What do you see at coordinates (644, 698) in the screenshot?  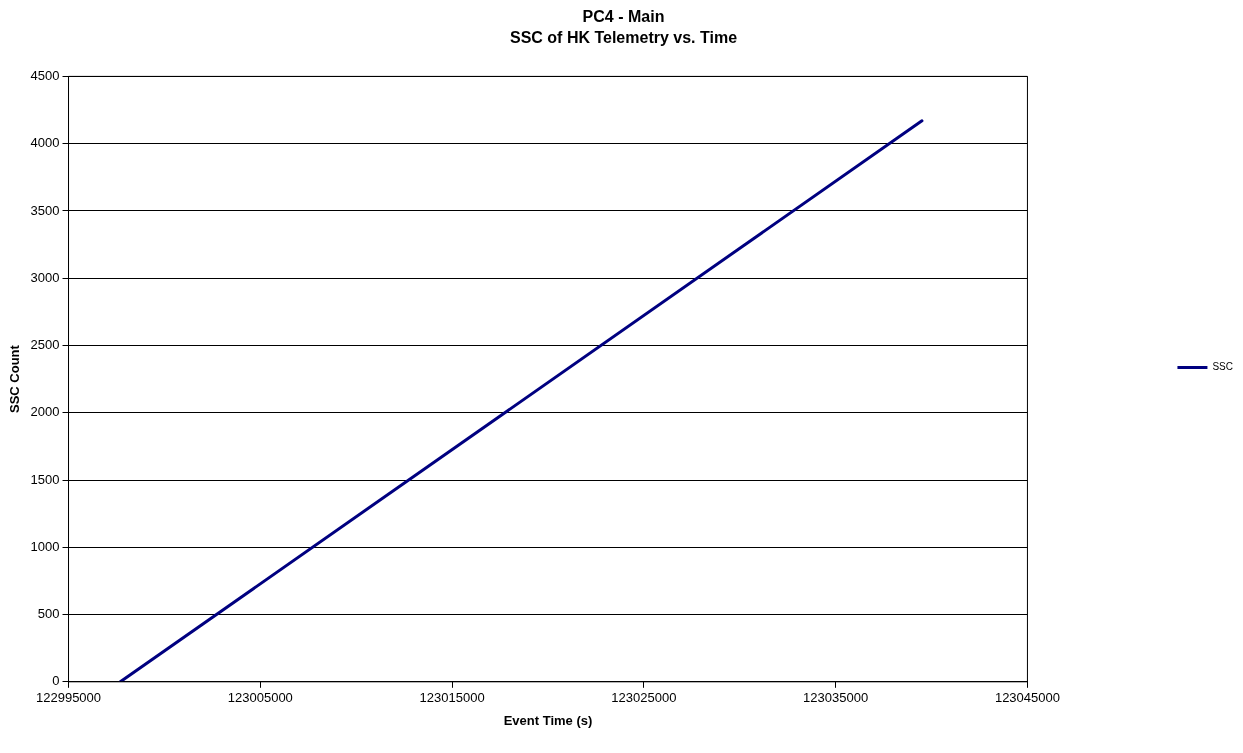 I see `x-tick-label: 123025000` at bounding box center [644, 698].